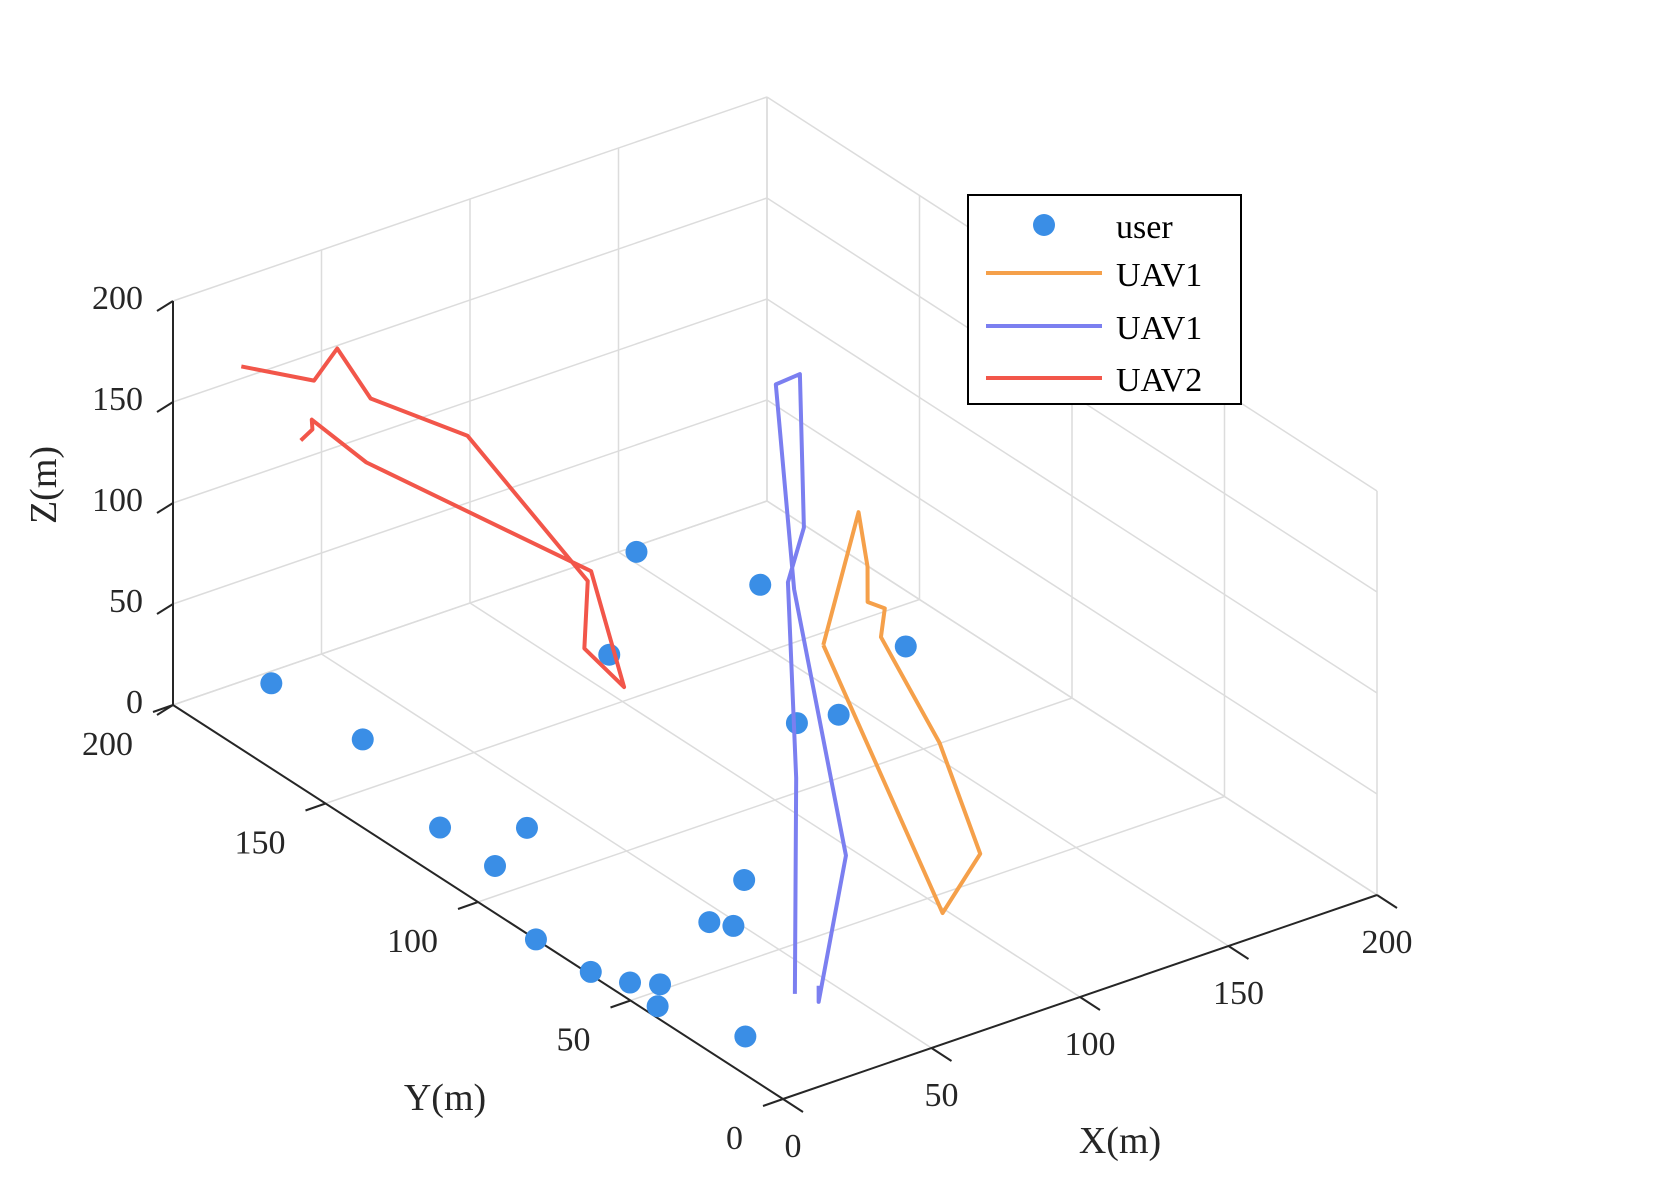 This screenshot has height=1185, width=1662. Describe the element at coordinates (1090, 1044) in the screenshot. I see `x-tick-label: 100` at that location.